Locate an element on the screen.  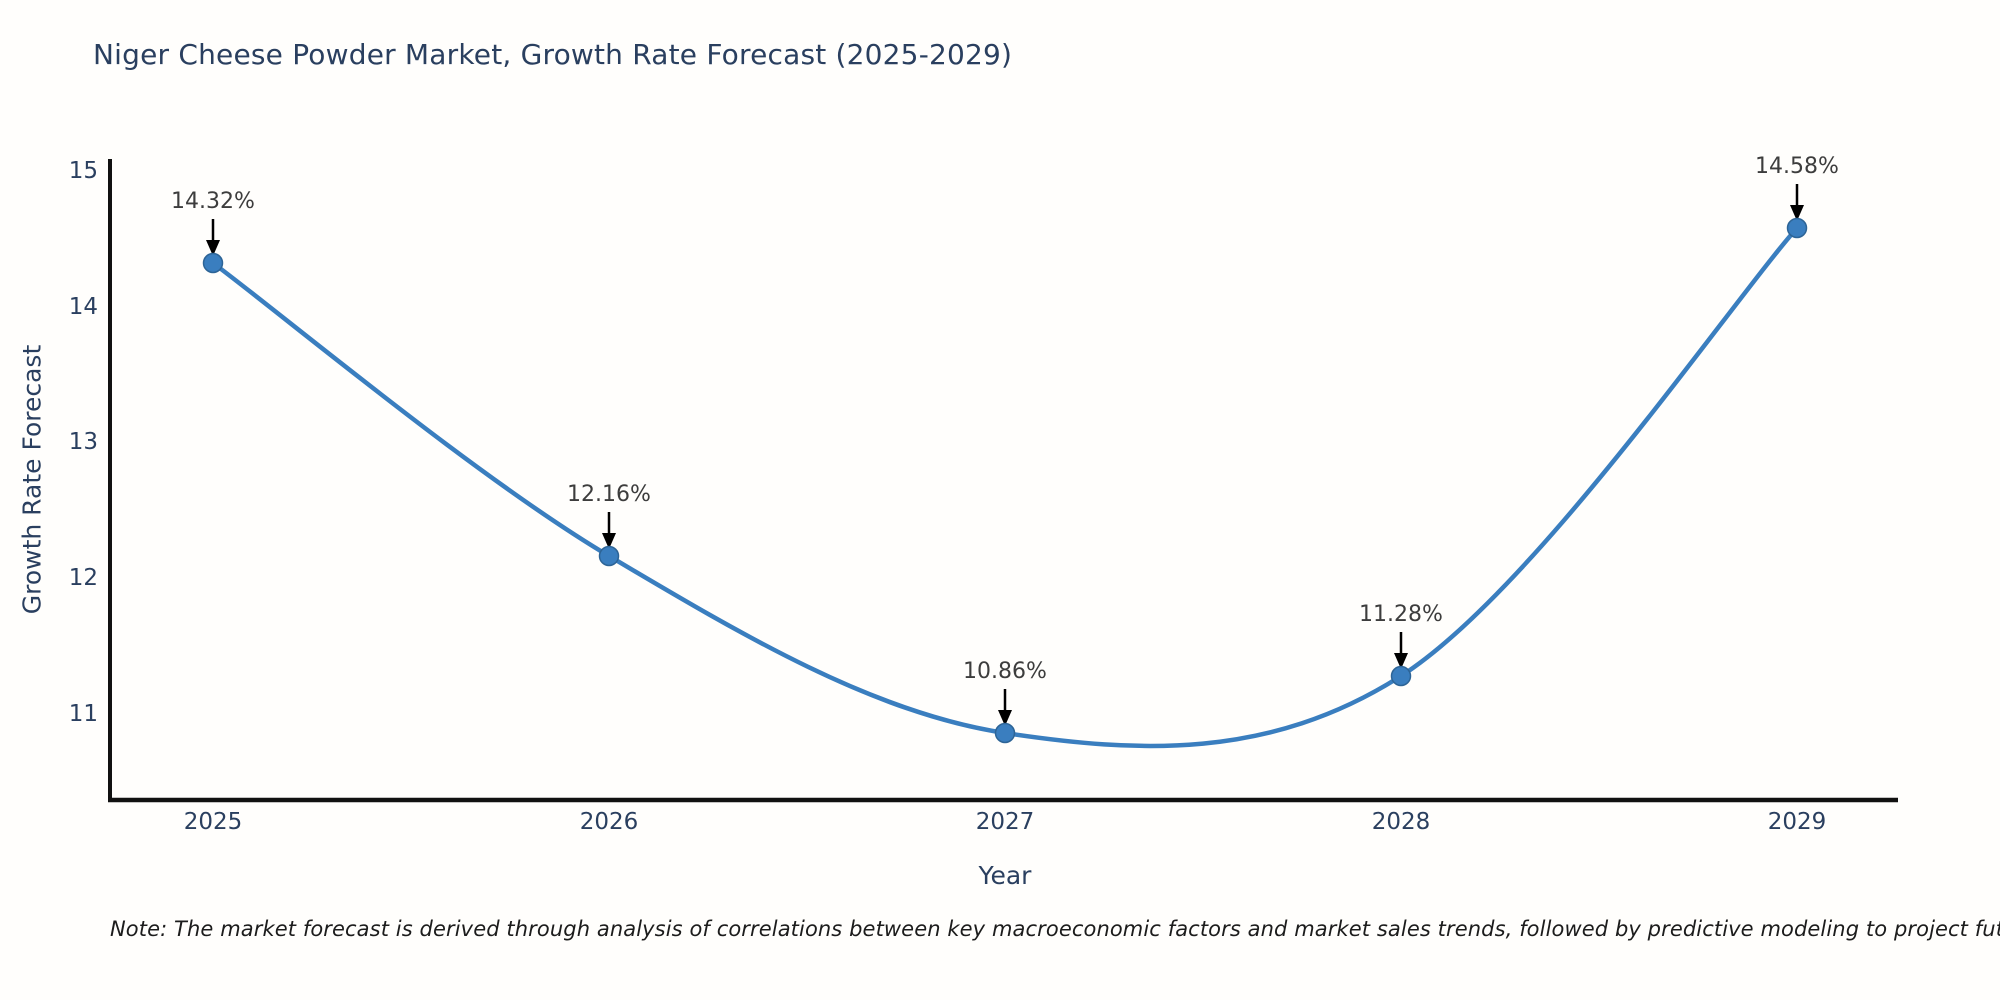
x-tick-label-2029: 2029 is located at coordinates (1797, 822).